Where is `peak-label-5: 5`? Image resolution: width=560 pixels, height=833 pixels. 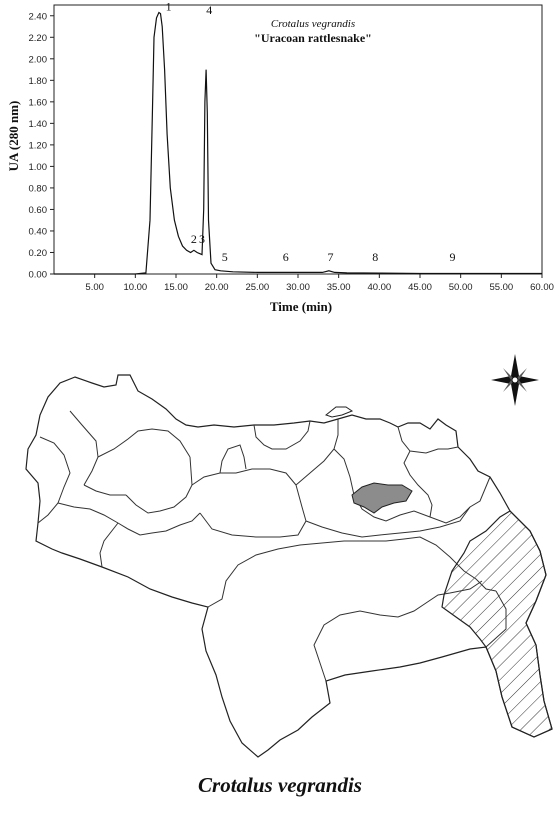
peak-label-5: 5 is located at coordinates (225, 257).